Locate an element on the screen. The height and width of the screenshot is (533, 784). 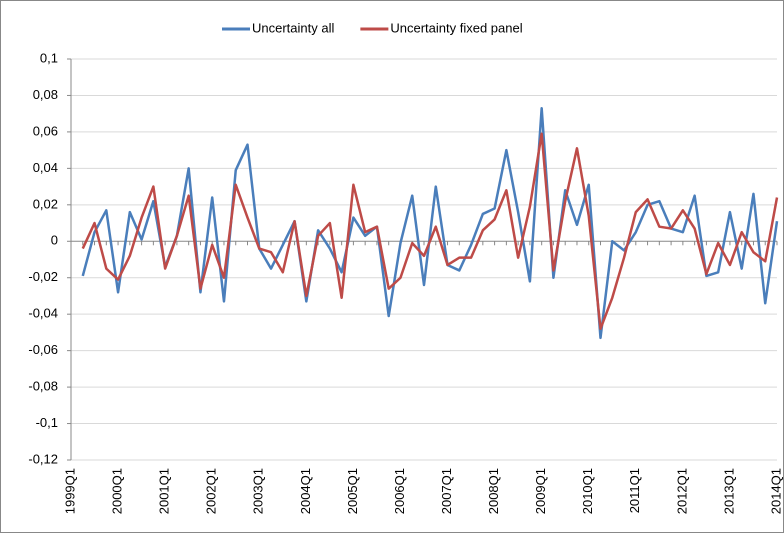
x-tick-label: 1999Q1 is located at coordinates (69, 491).